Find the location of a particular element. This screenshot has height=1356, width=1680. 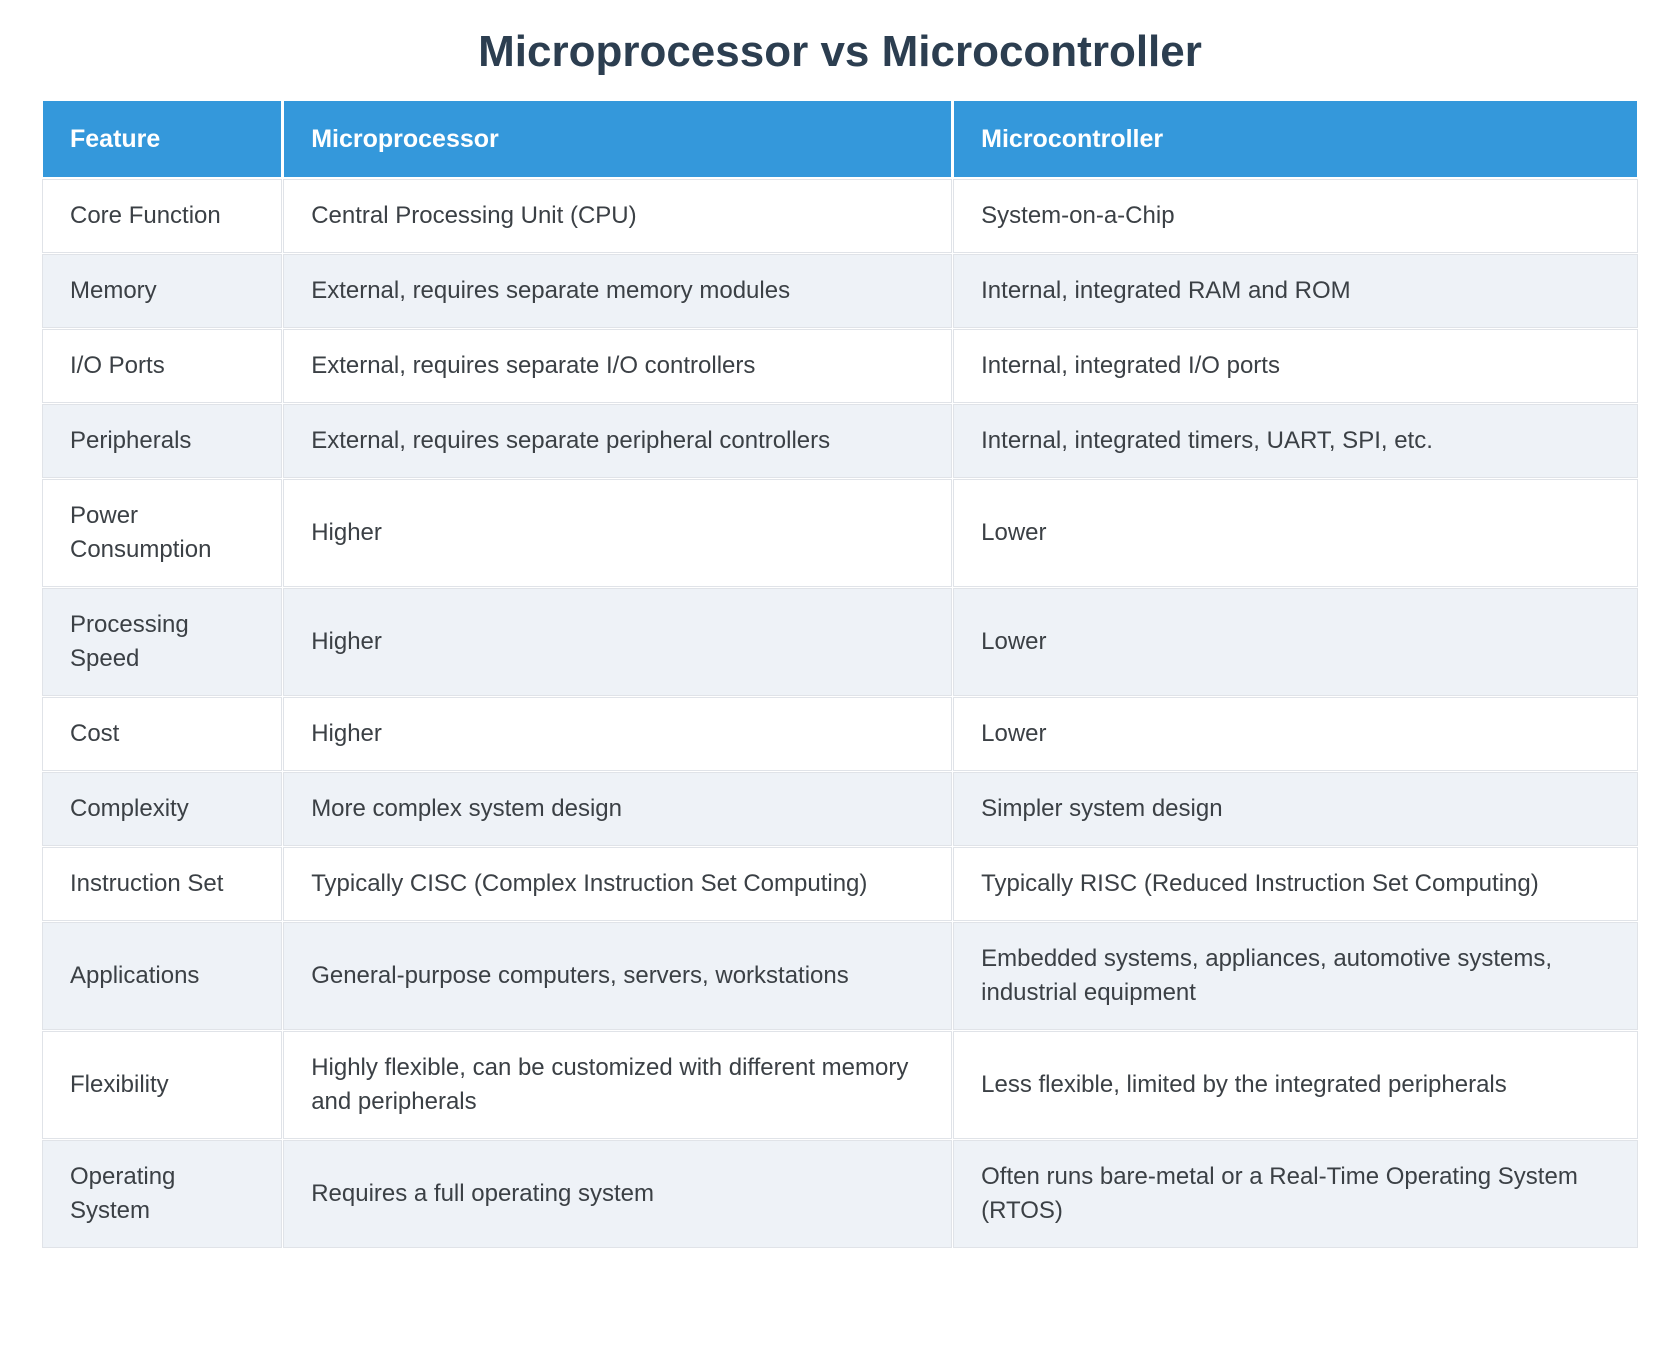

feature-cell: Instruction Set is located at coordinates (162, 884).